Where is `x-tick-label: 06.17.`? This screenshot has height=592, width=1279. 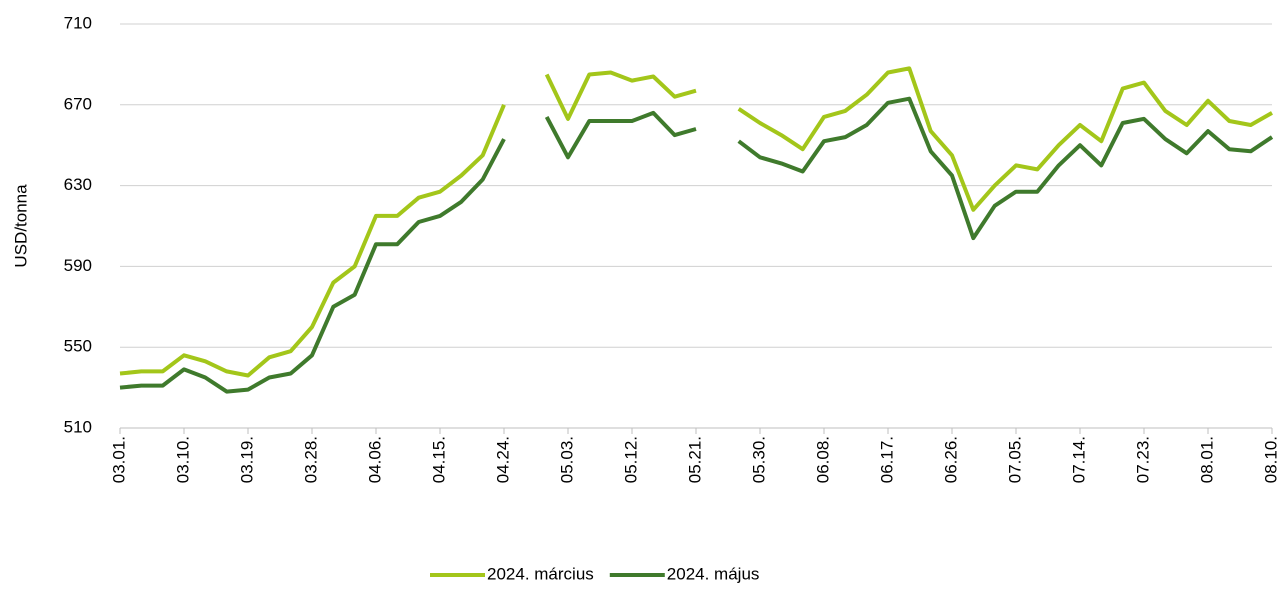
x-tick-label: 06.17. is located at coordinates (886, 459).